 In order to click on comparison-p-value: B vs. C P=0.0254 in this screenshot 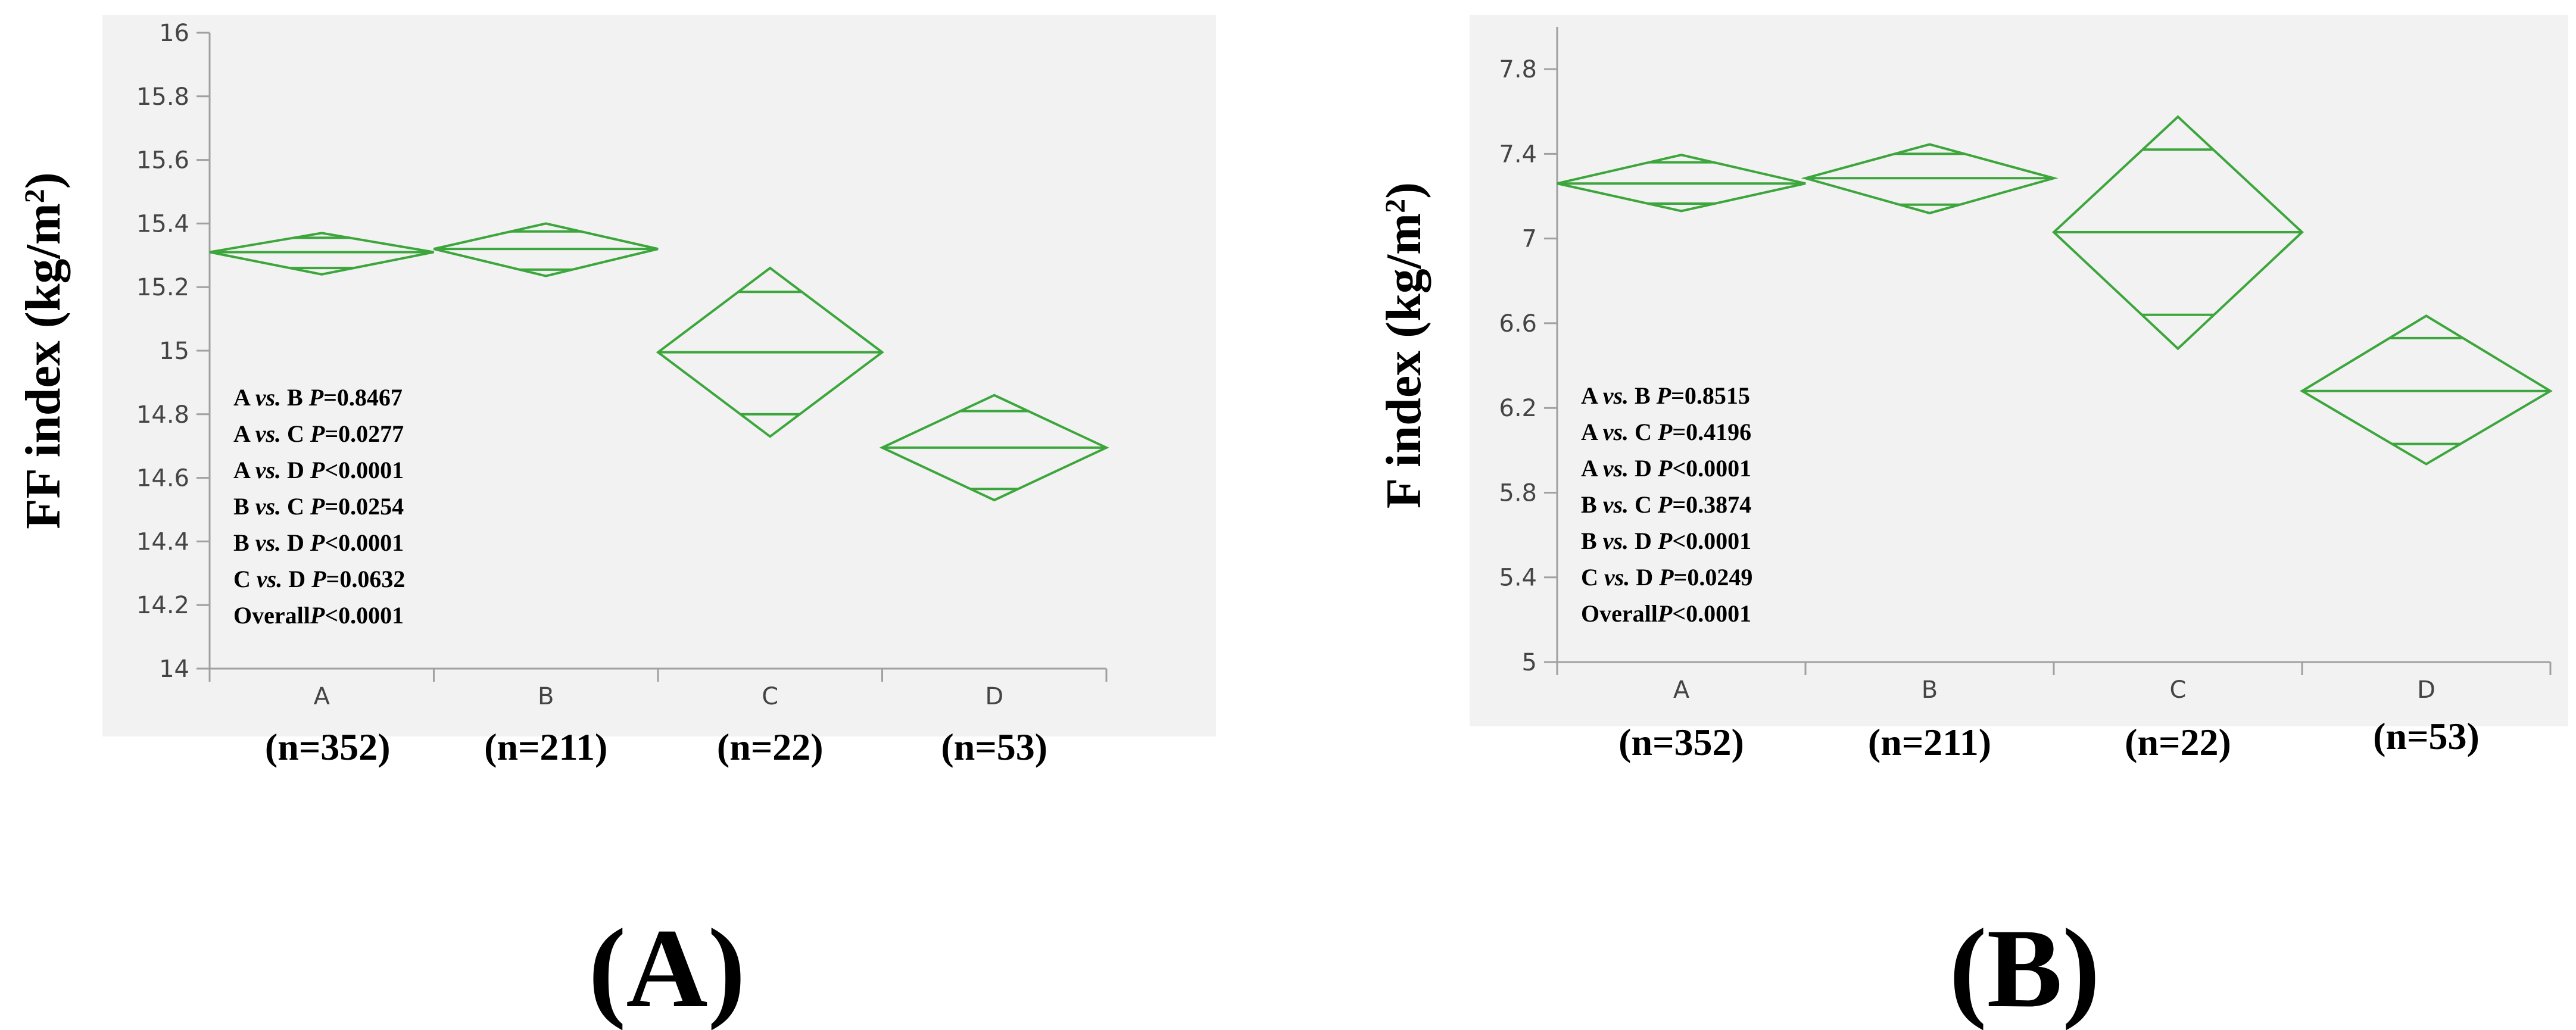, I will do `click(318, 506)`.